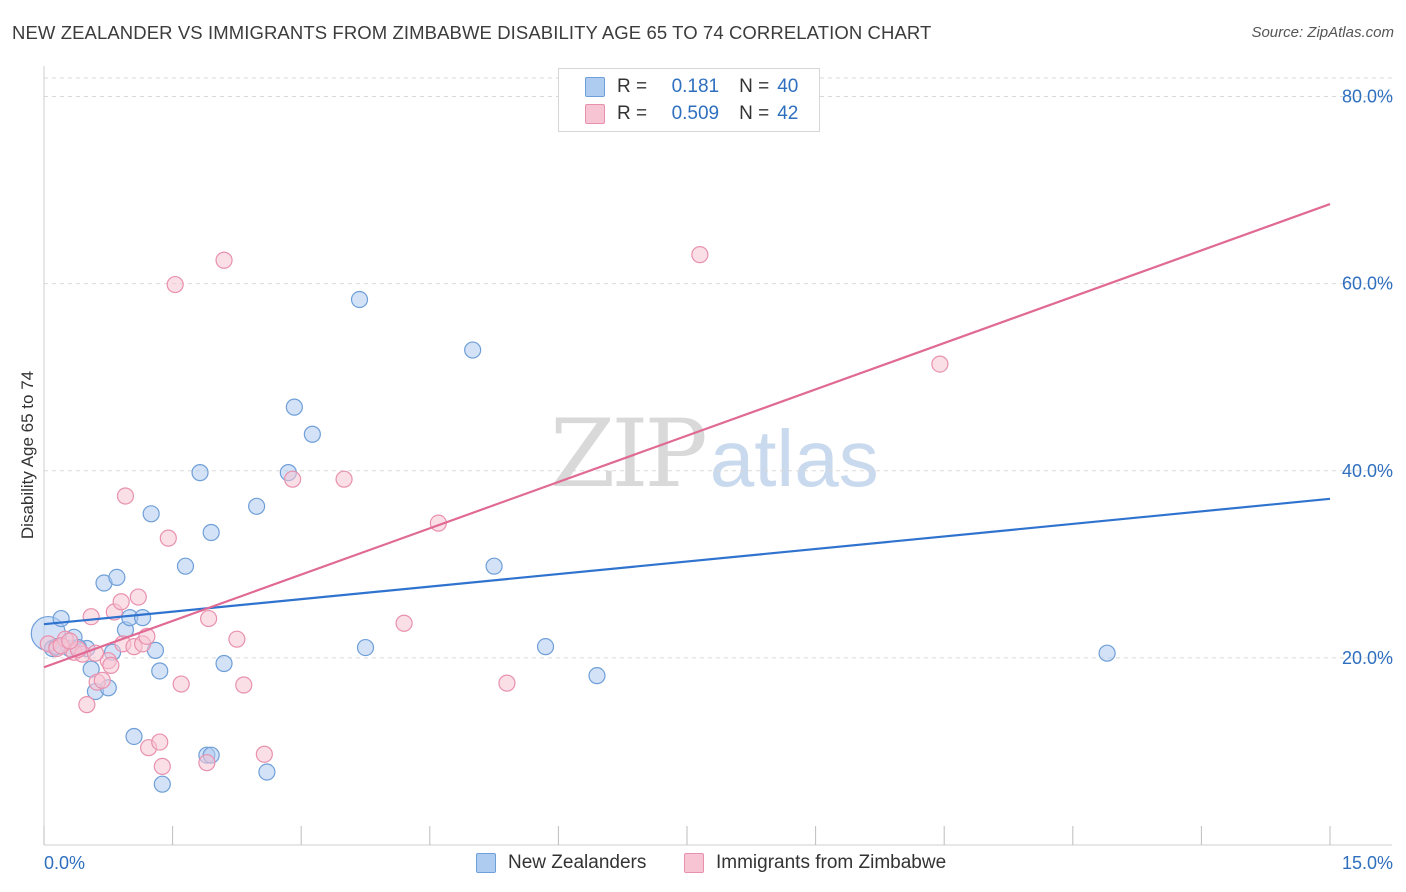 This screenshot has height=892, width=1406. What do you see at coordinates (689, 100) in the screenshot?
I see `stats-legend: R = 0.181 N = 40 R = 0.509 N = 42` at bounding box center [689, 100].